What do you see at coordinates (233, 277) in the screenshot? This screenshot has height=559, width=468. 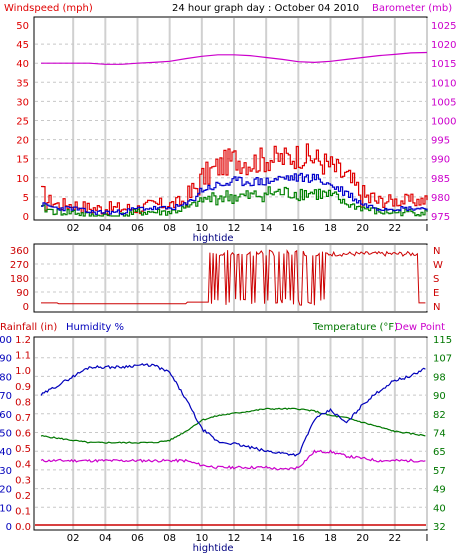 I see `wind-direction-line` at bounding box center [233, 277].